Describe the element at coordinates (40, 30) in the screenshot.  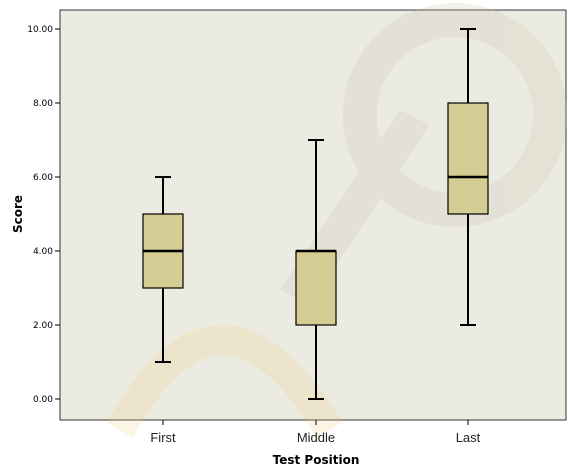
I see `y-tick-label: 10.00` at that location.